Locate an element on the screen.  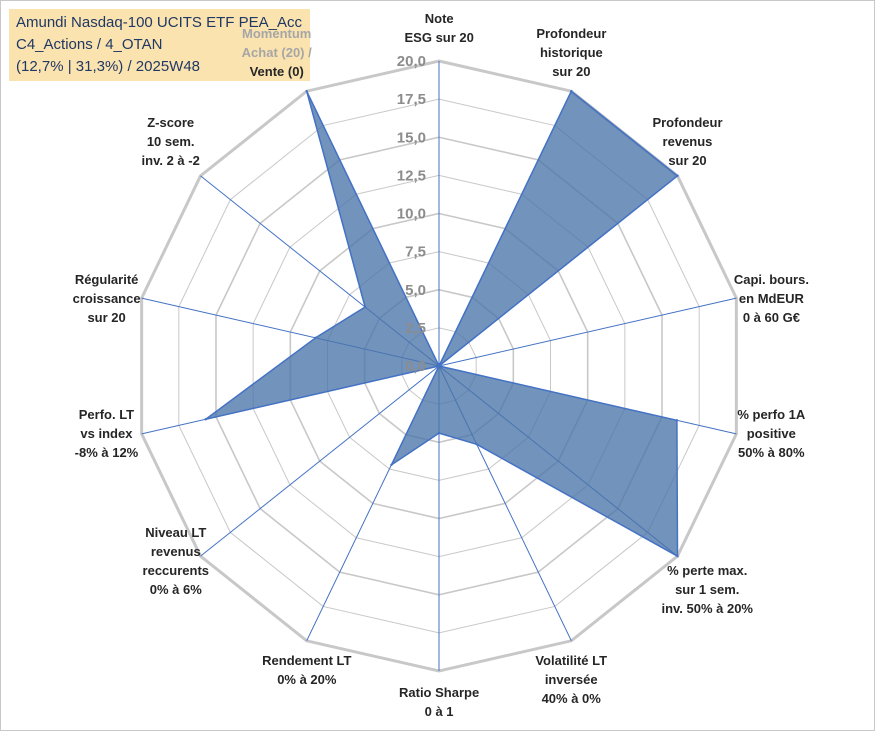
axis-label-line: 0% à 6% is located at coordinates (175, 590).